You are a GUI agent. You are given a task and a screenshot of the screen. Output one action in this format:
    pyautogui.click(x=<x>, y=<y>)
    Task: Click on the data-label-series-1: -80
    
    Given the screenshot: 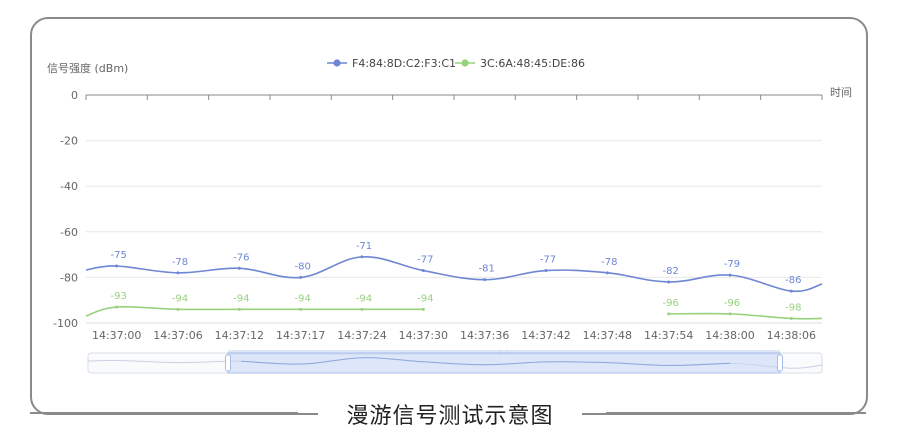 What is the action you would take?
    pyautogui.click(x=302, y=266)
    